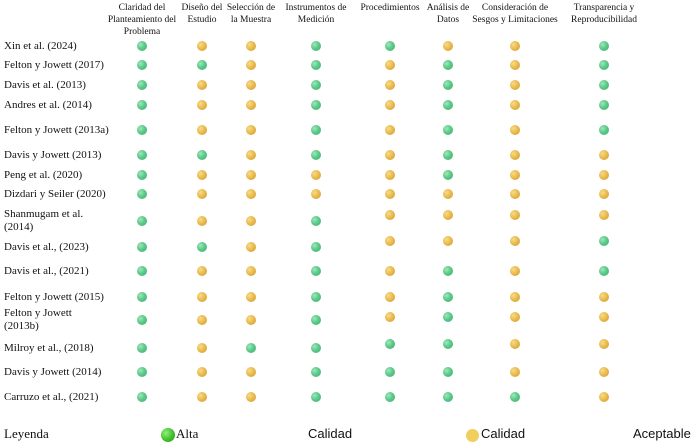 This screenshot has height=447, width=700. What do you see at coordinates (202, 14) in the screenshot?
I see `column-header: Diseño del Estudio` at bounding box center [202, 14].